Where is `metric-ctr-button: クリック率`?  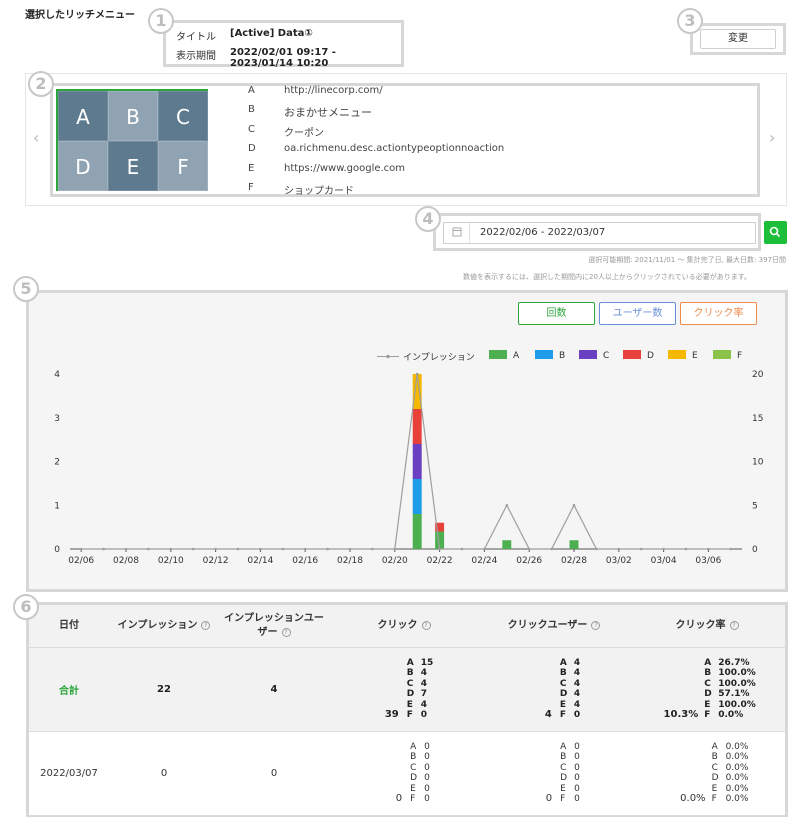
metric-ctr-button: クリック率 is located at coordinates (718, 313).